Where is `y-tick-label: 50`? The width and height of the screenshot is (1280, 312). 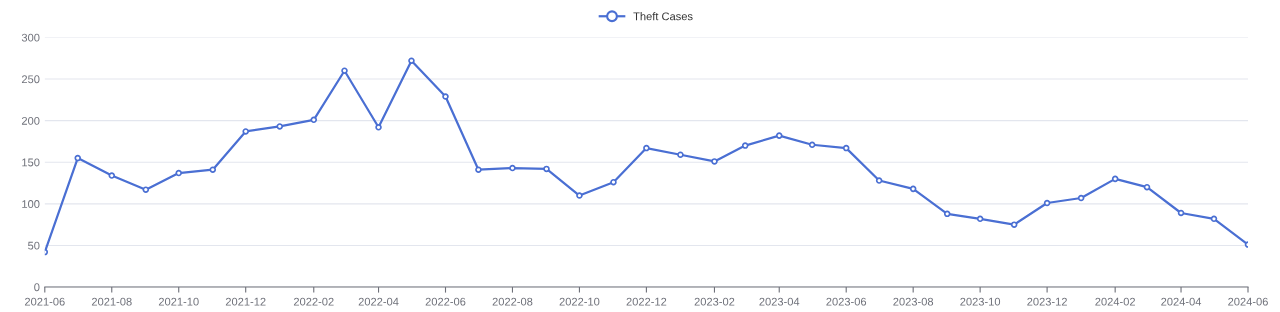 y-tick-label: 50 is located at coordinates (34, 245).